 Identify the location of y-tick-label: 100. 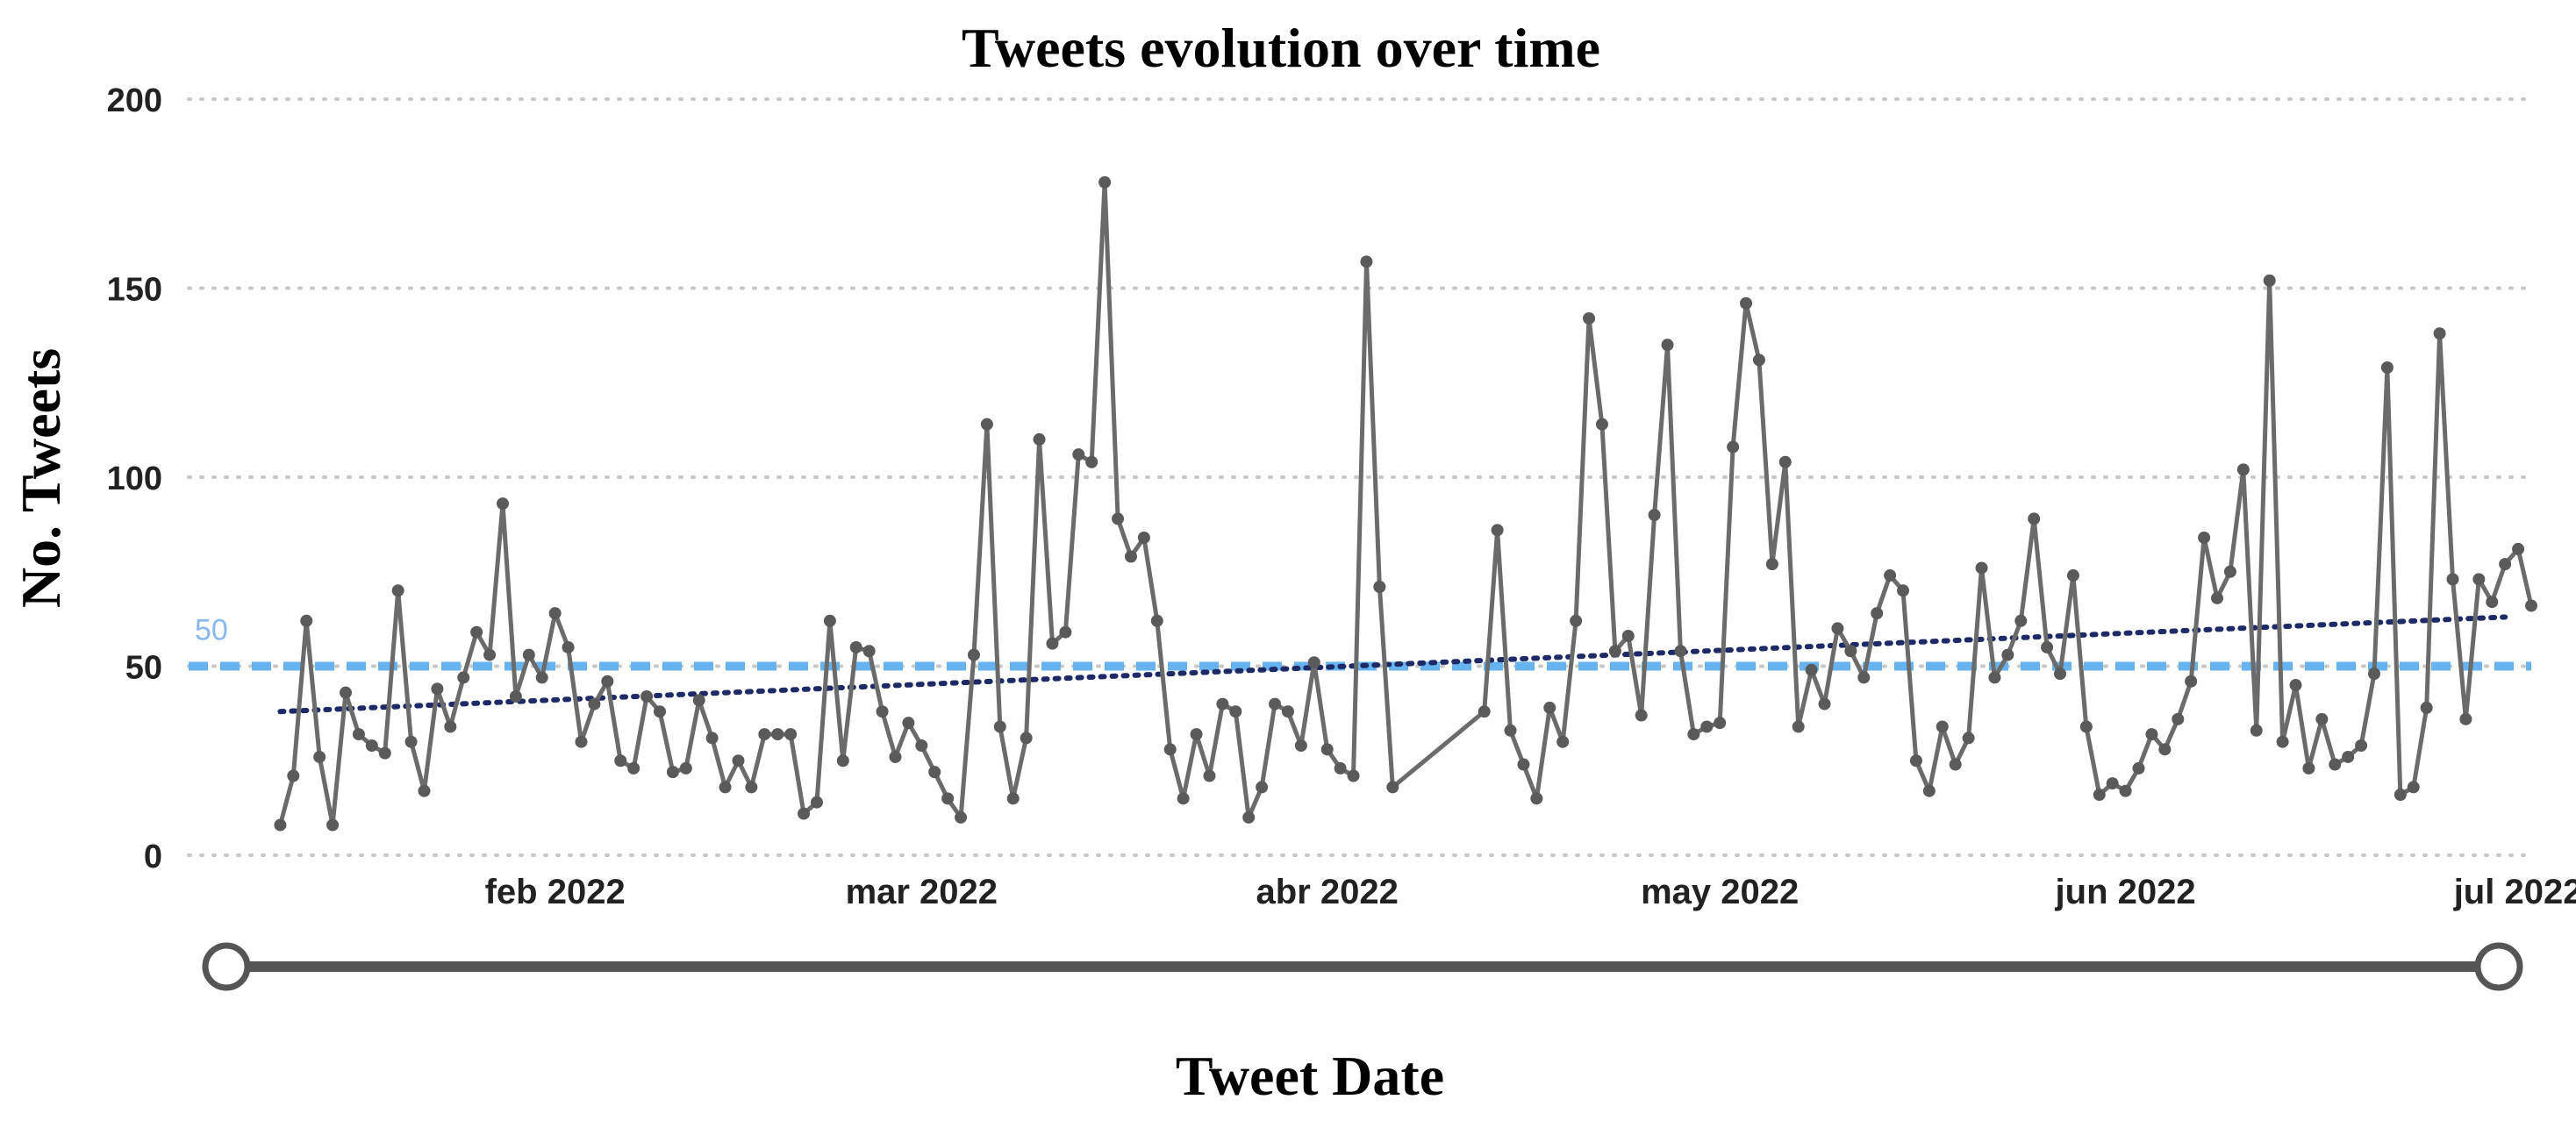
(134, 479).